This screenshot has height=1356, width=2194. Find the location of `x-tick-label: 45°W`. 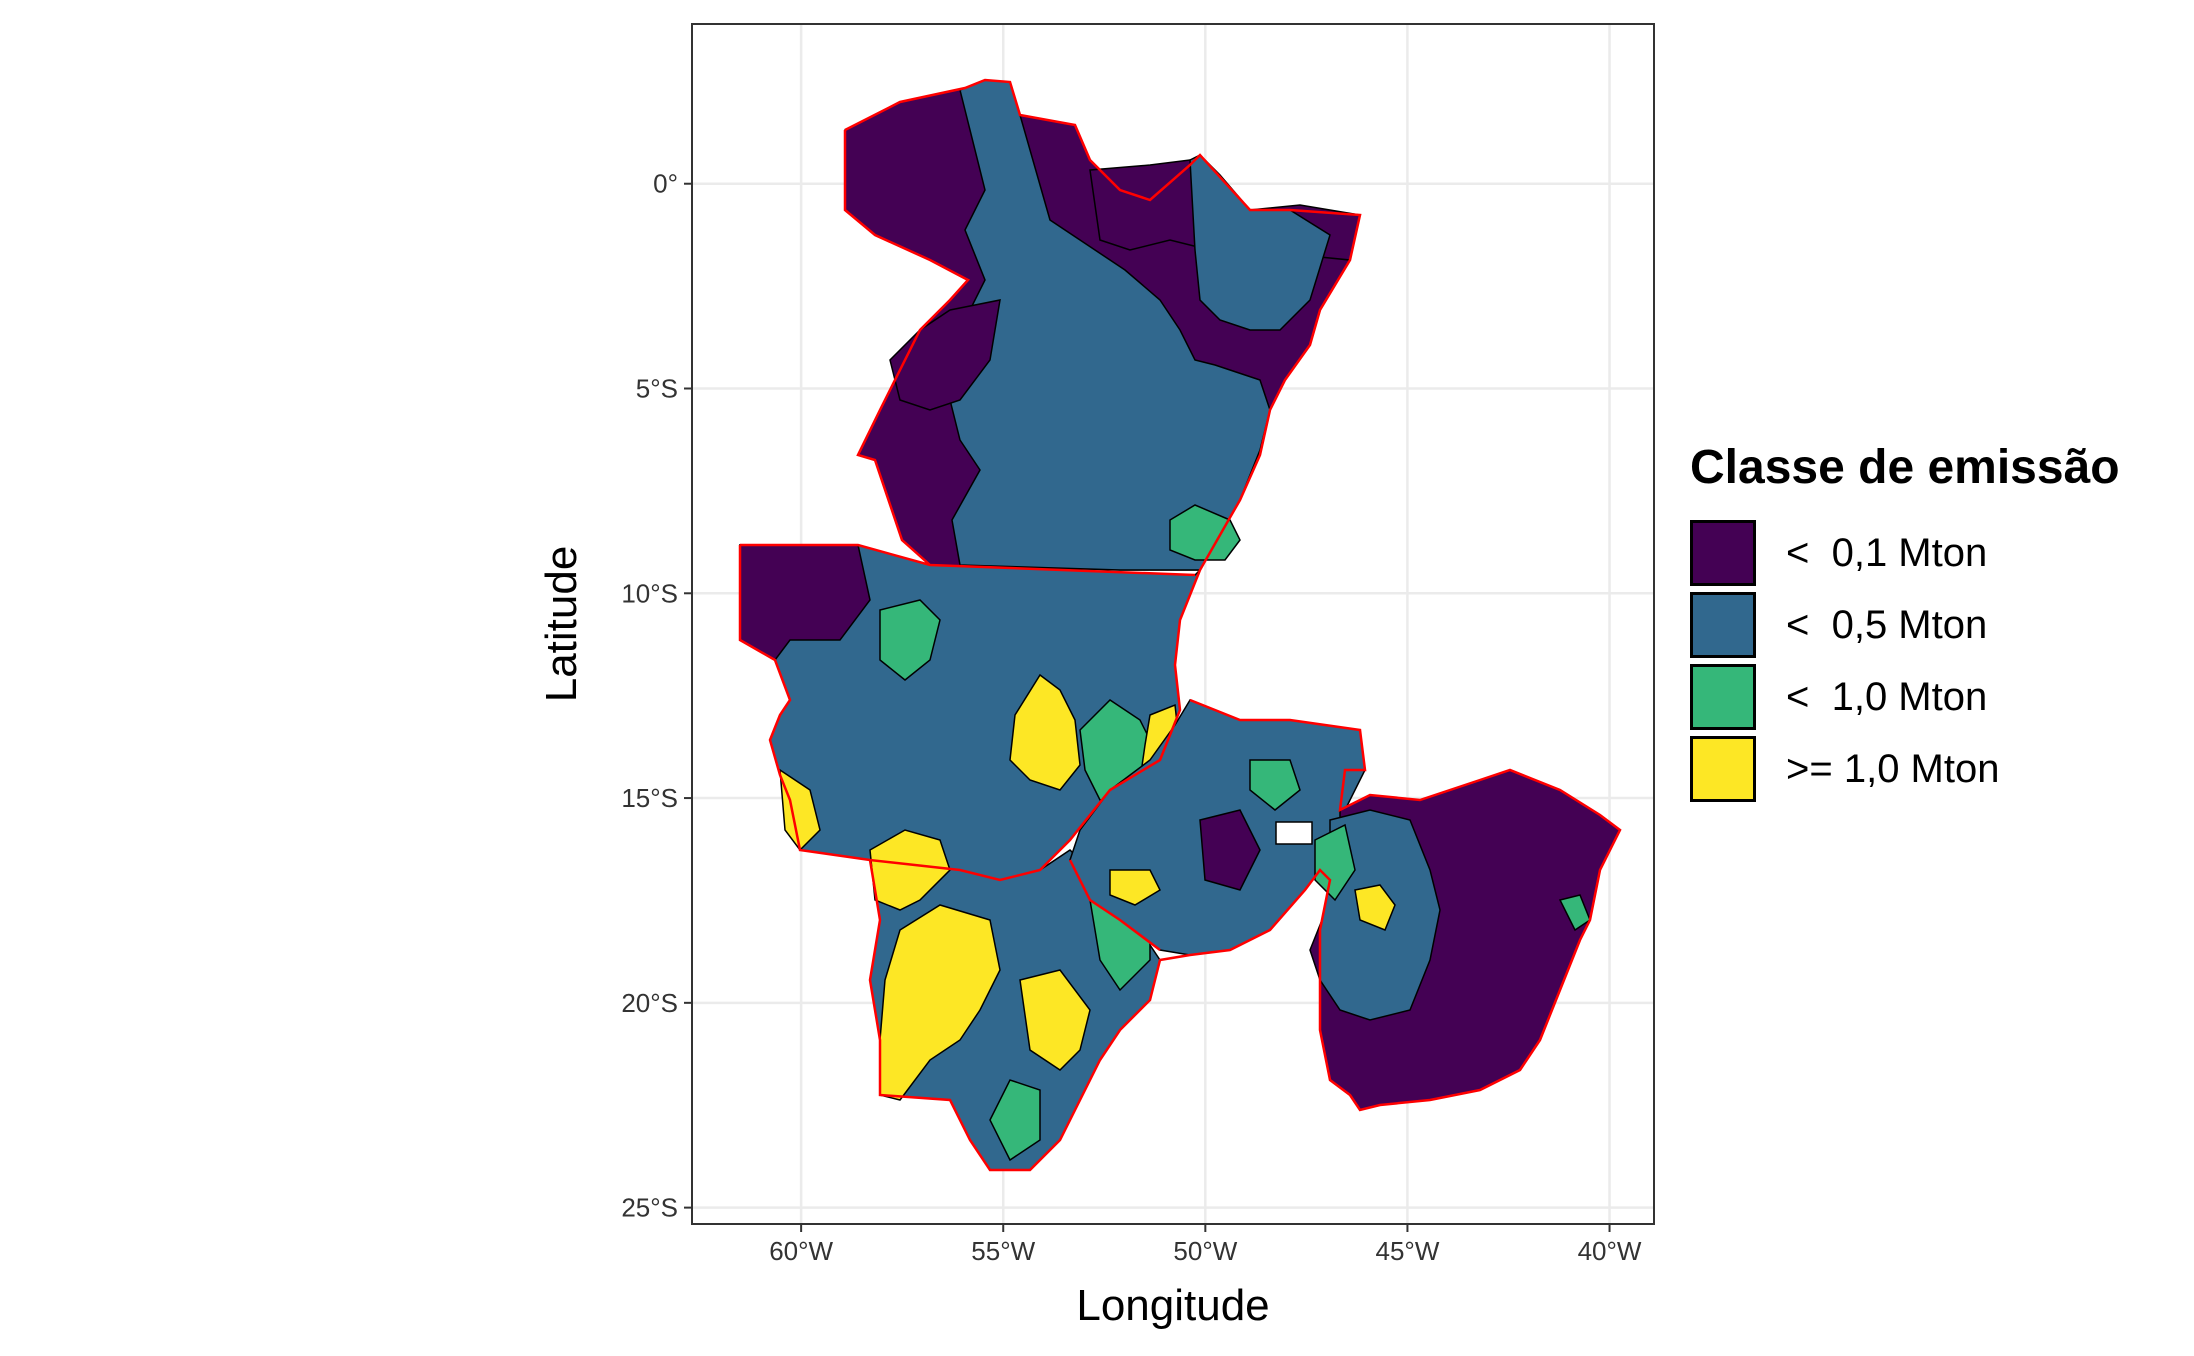

x-tick-label: 45°W is located at coordinates (1408, 1251).